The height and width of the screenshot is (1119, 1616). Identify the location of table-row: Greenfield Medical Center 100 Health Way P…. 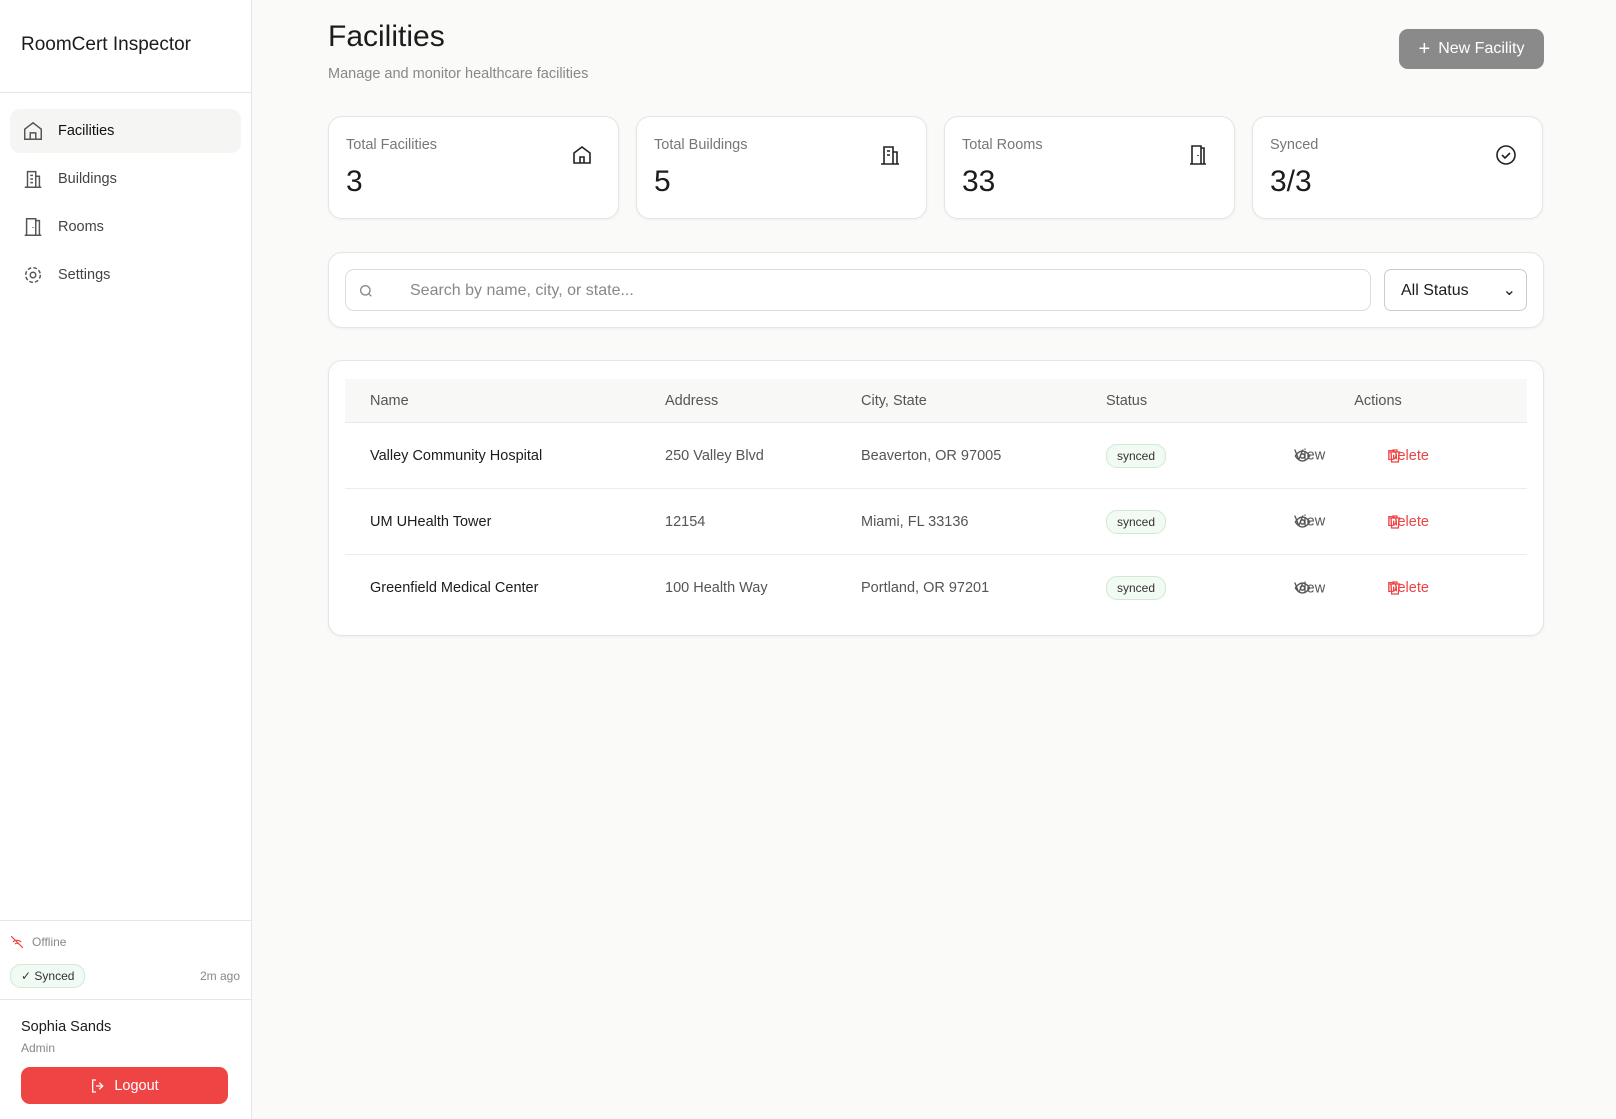
(936, 588).